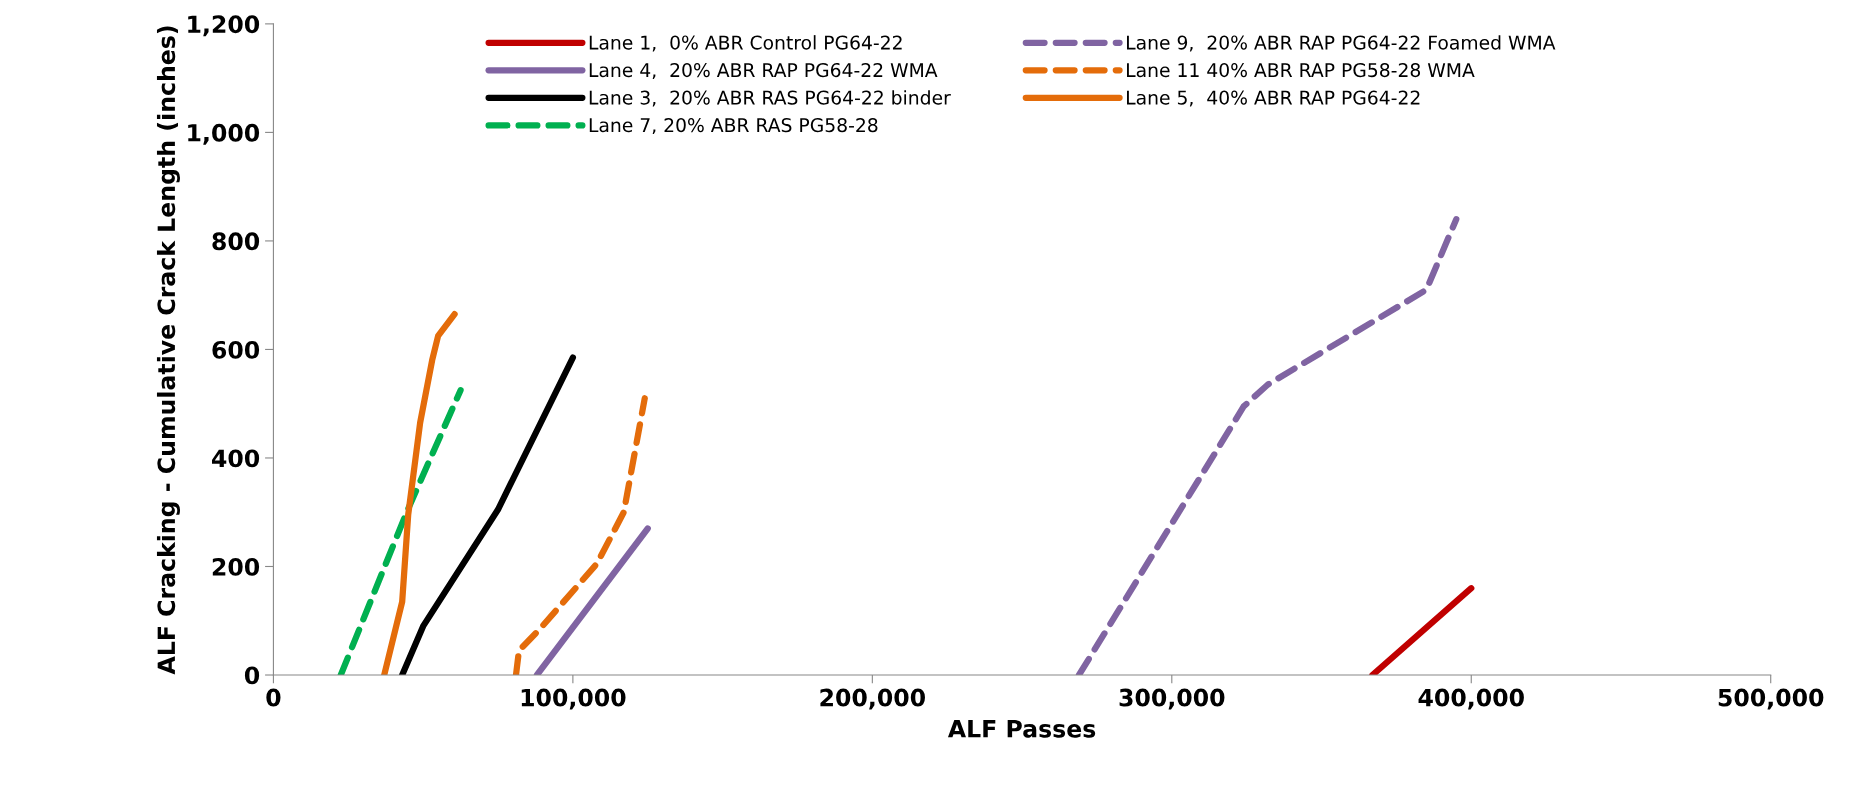 The width and height of the screenshot is (1860, 796). What do you see at coordinates (273, 697) in the screenshot?
I see `x-tick-label: 0` at bounding box center [273, 697].